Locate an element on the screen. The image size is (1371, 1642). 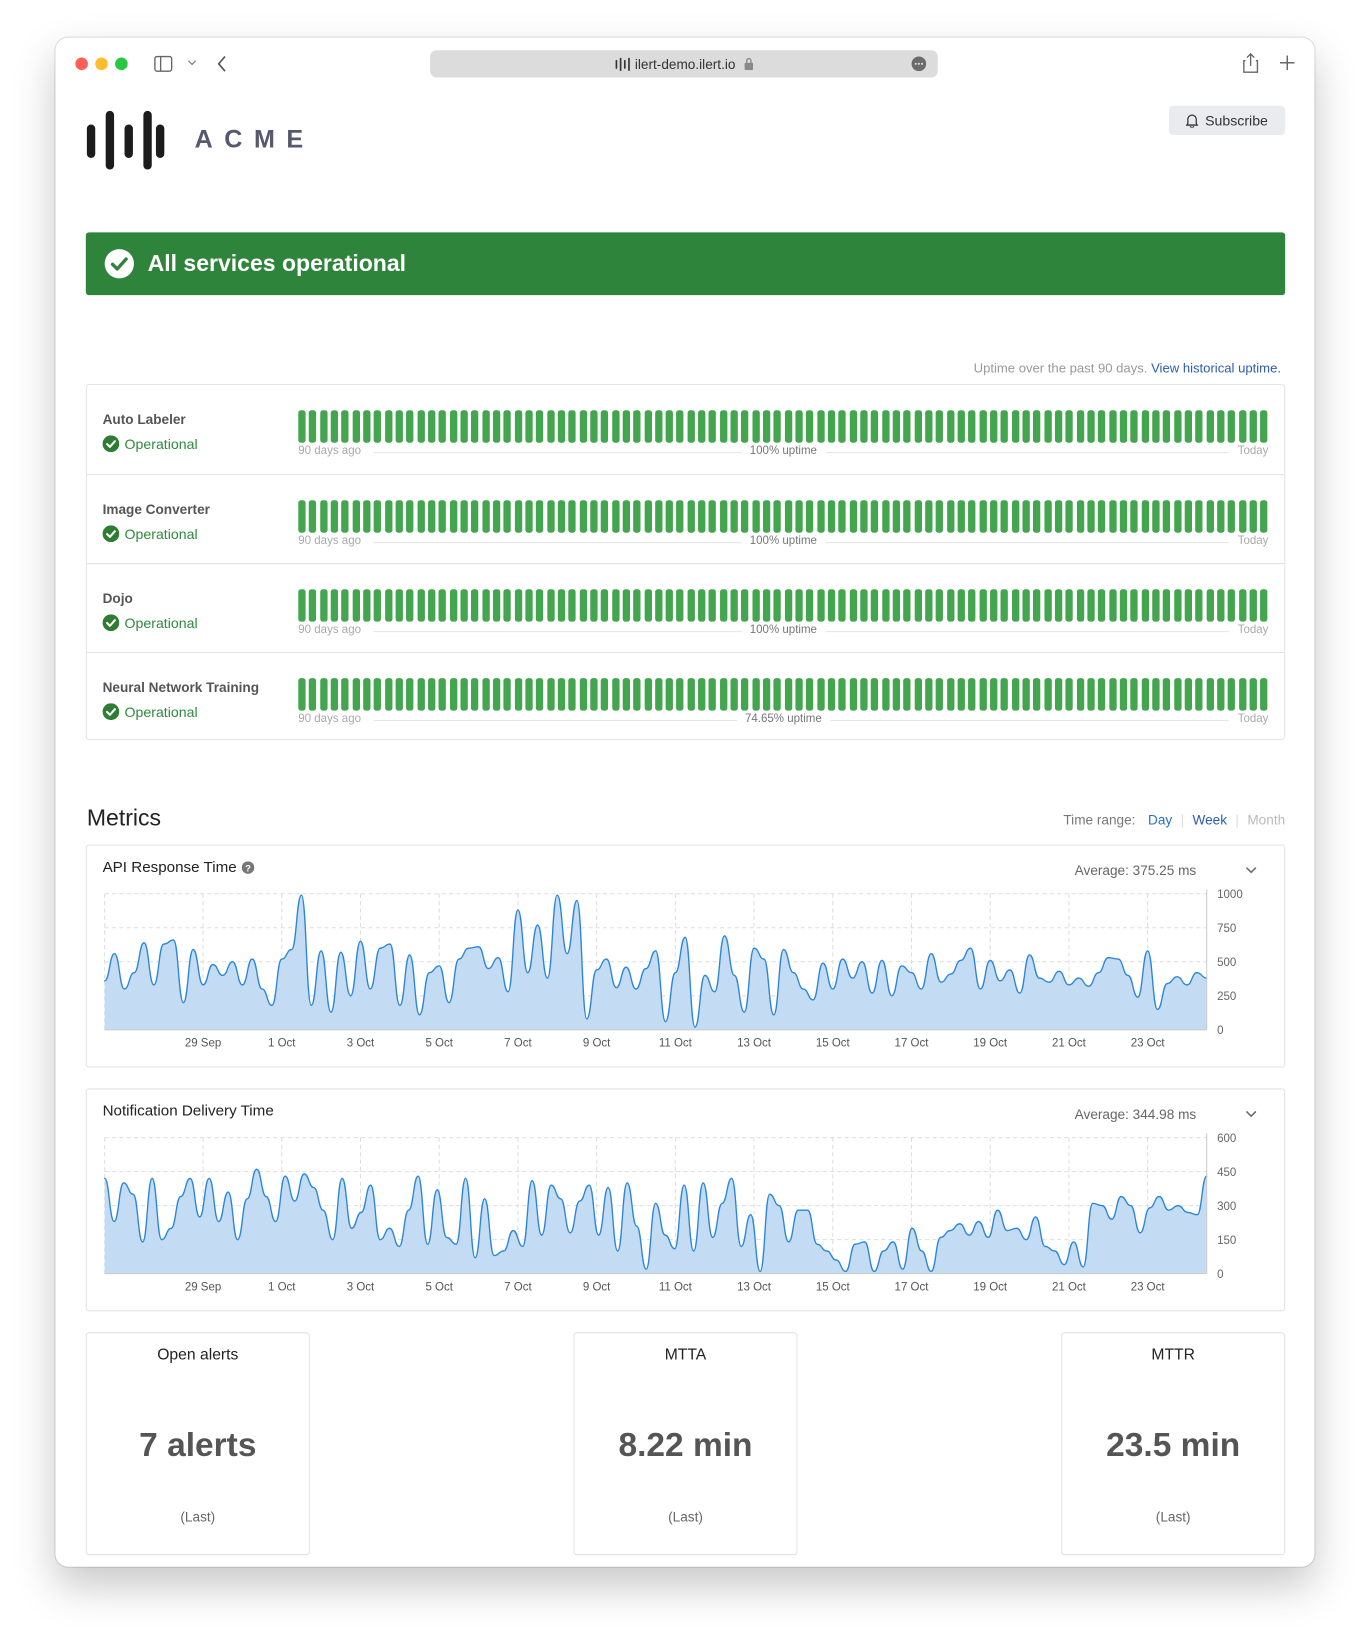
zoom-window-button is located at coordinates (121, 64).